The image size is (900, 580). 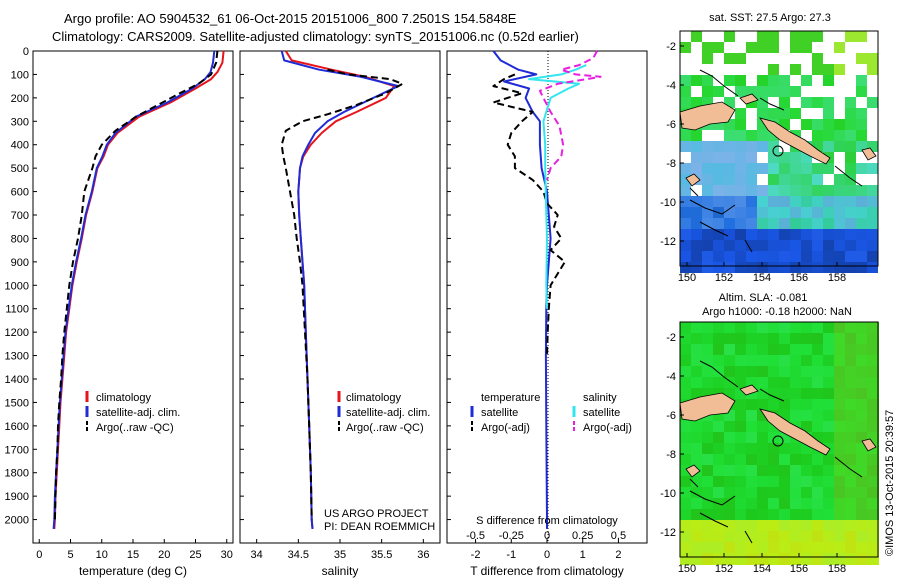 What do you see at coordinates (547, 521) in the screenshot?
I see `s-difference-label: S difference from climatology` at bounding box center [547, 521].